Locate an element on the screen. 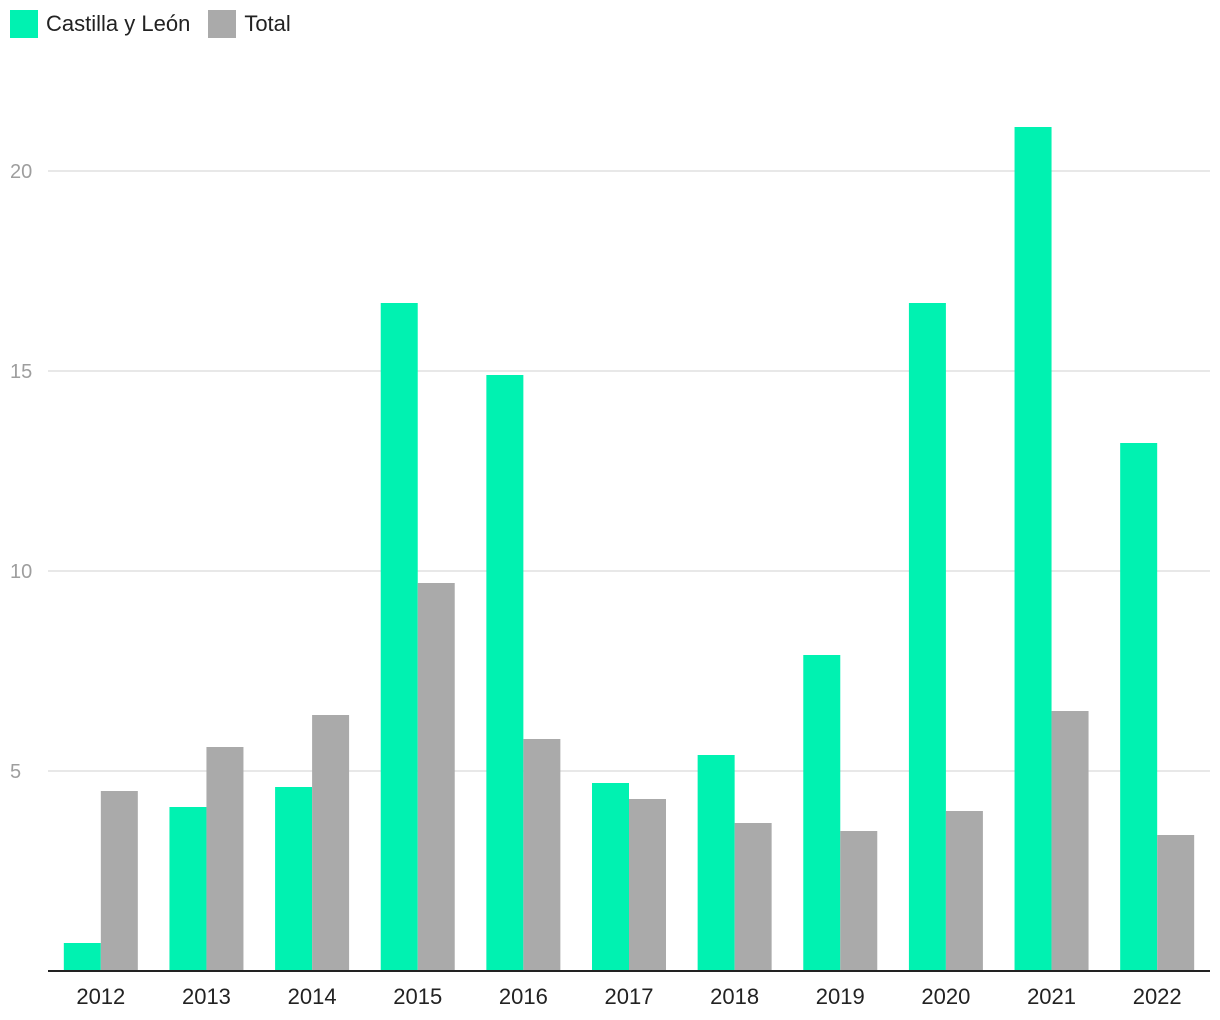 The width and height of the screenshot is (1220, 1020). legend-item-castilla: Castilla y León is located at coordinates (100, 24).